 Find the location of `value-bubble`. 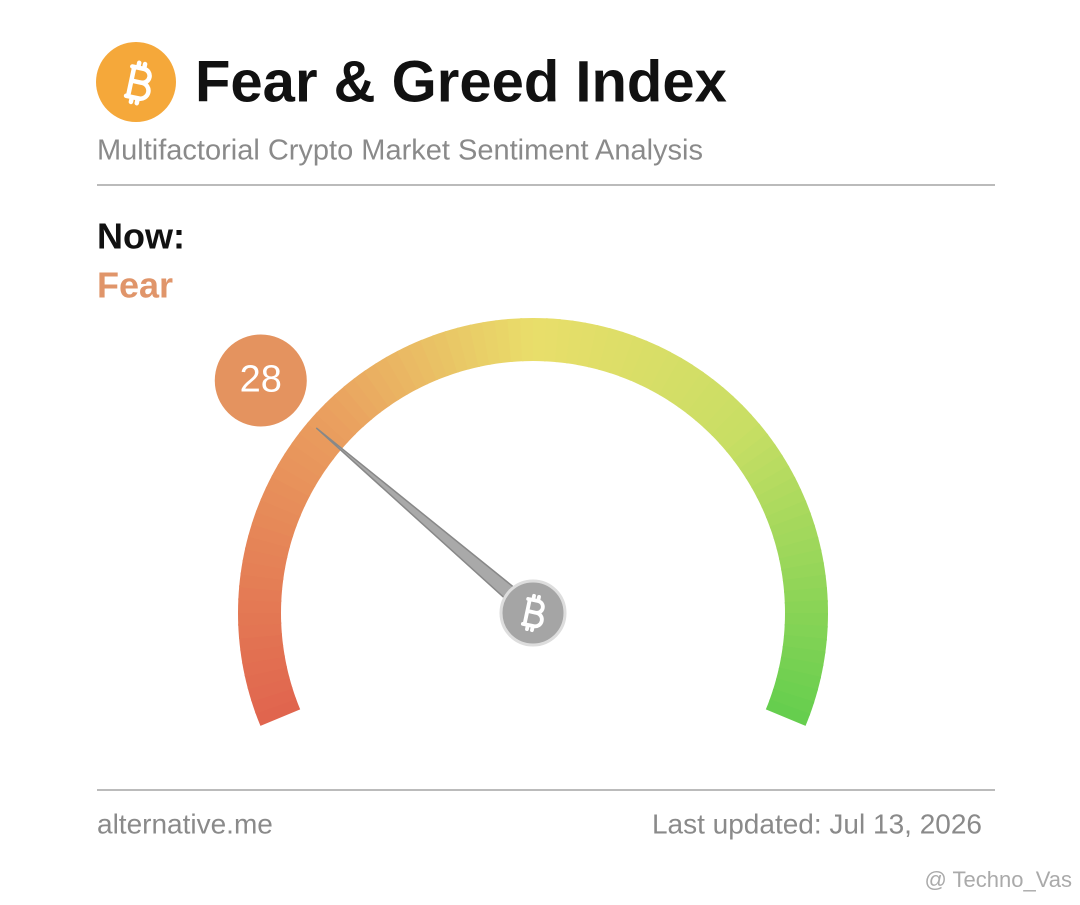

value-bubble is located at coordinates (260, 380).